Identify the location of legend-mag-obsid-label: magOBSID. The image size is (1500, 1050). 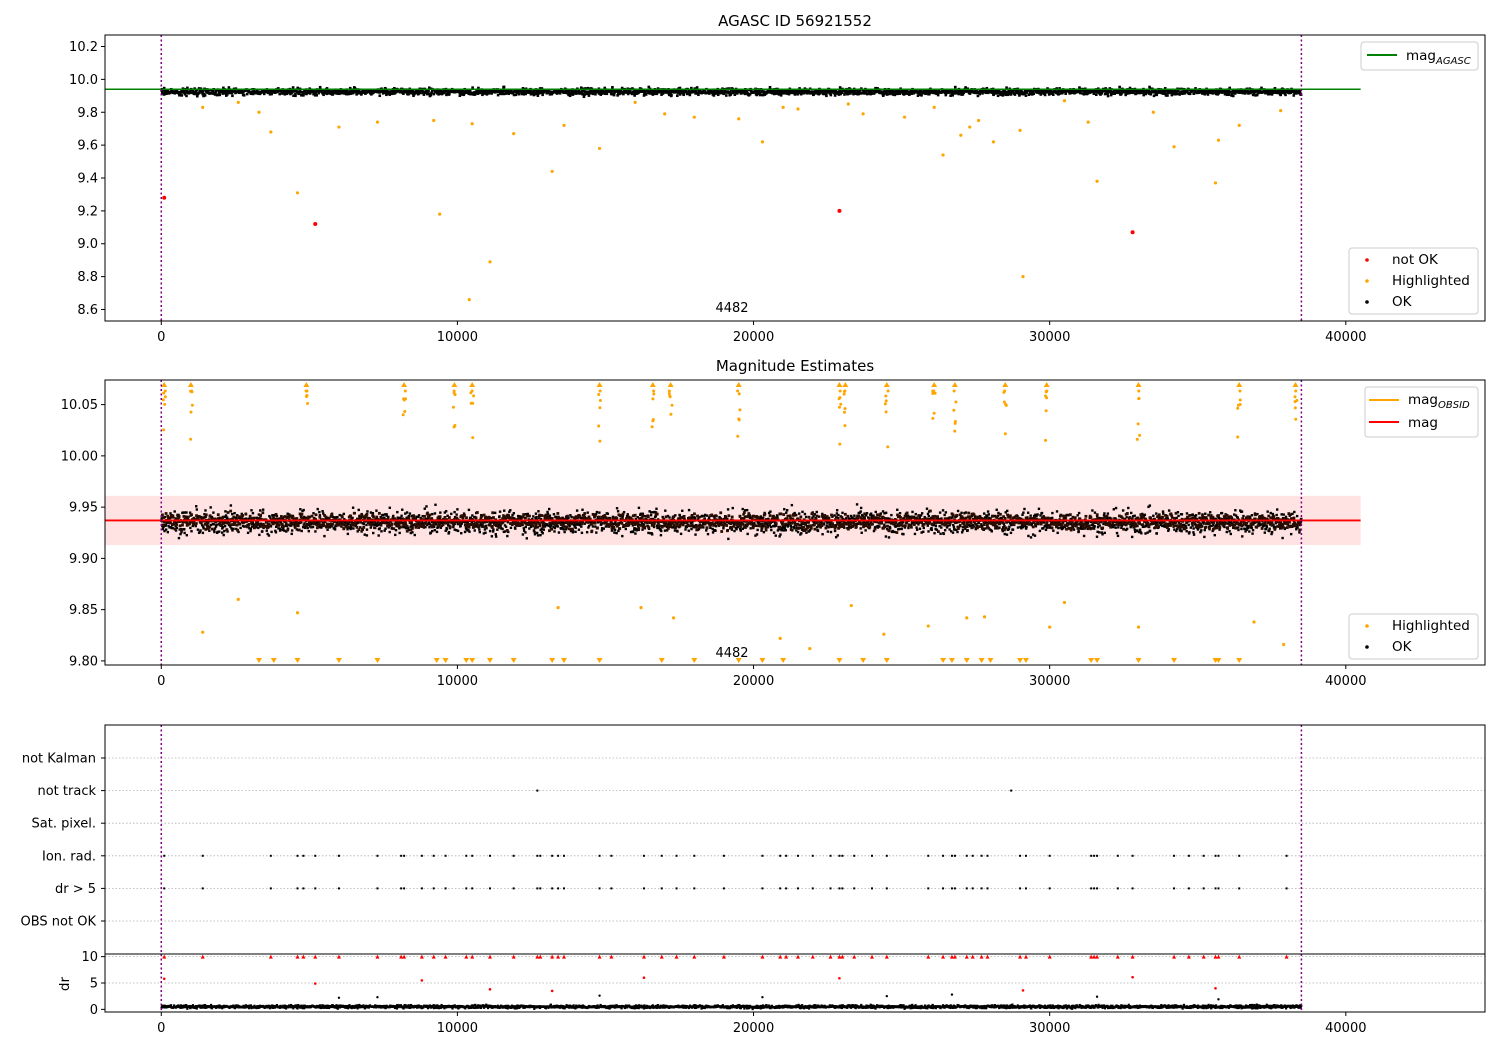
(1439, 401).